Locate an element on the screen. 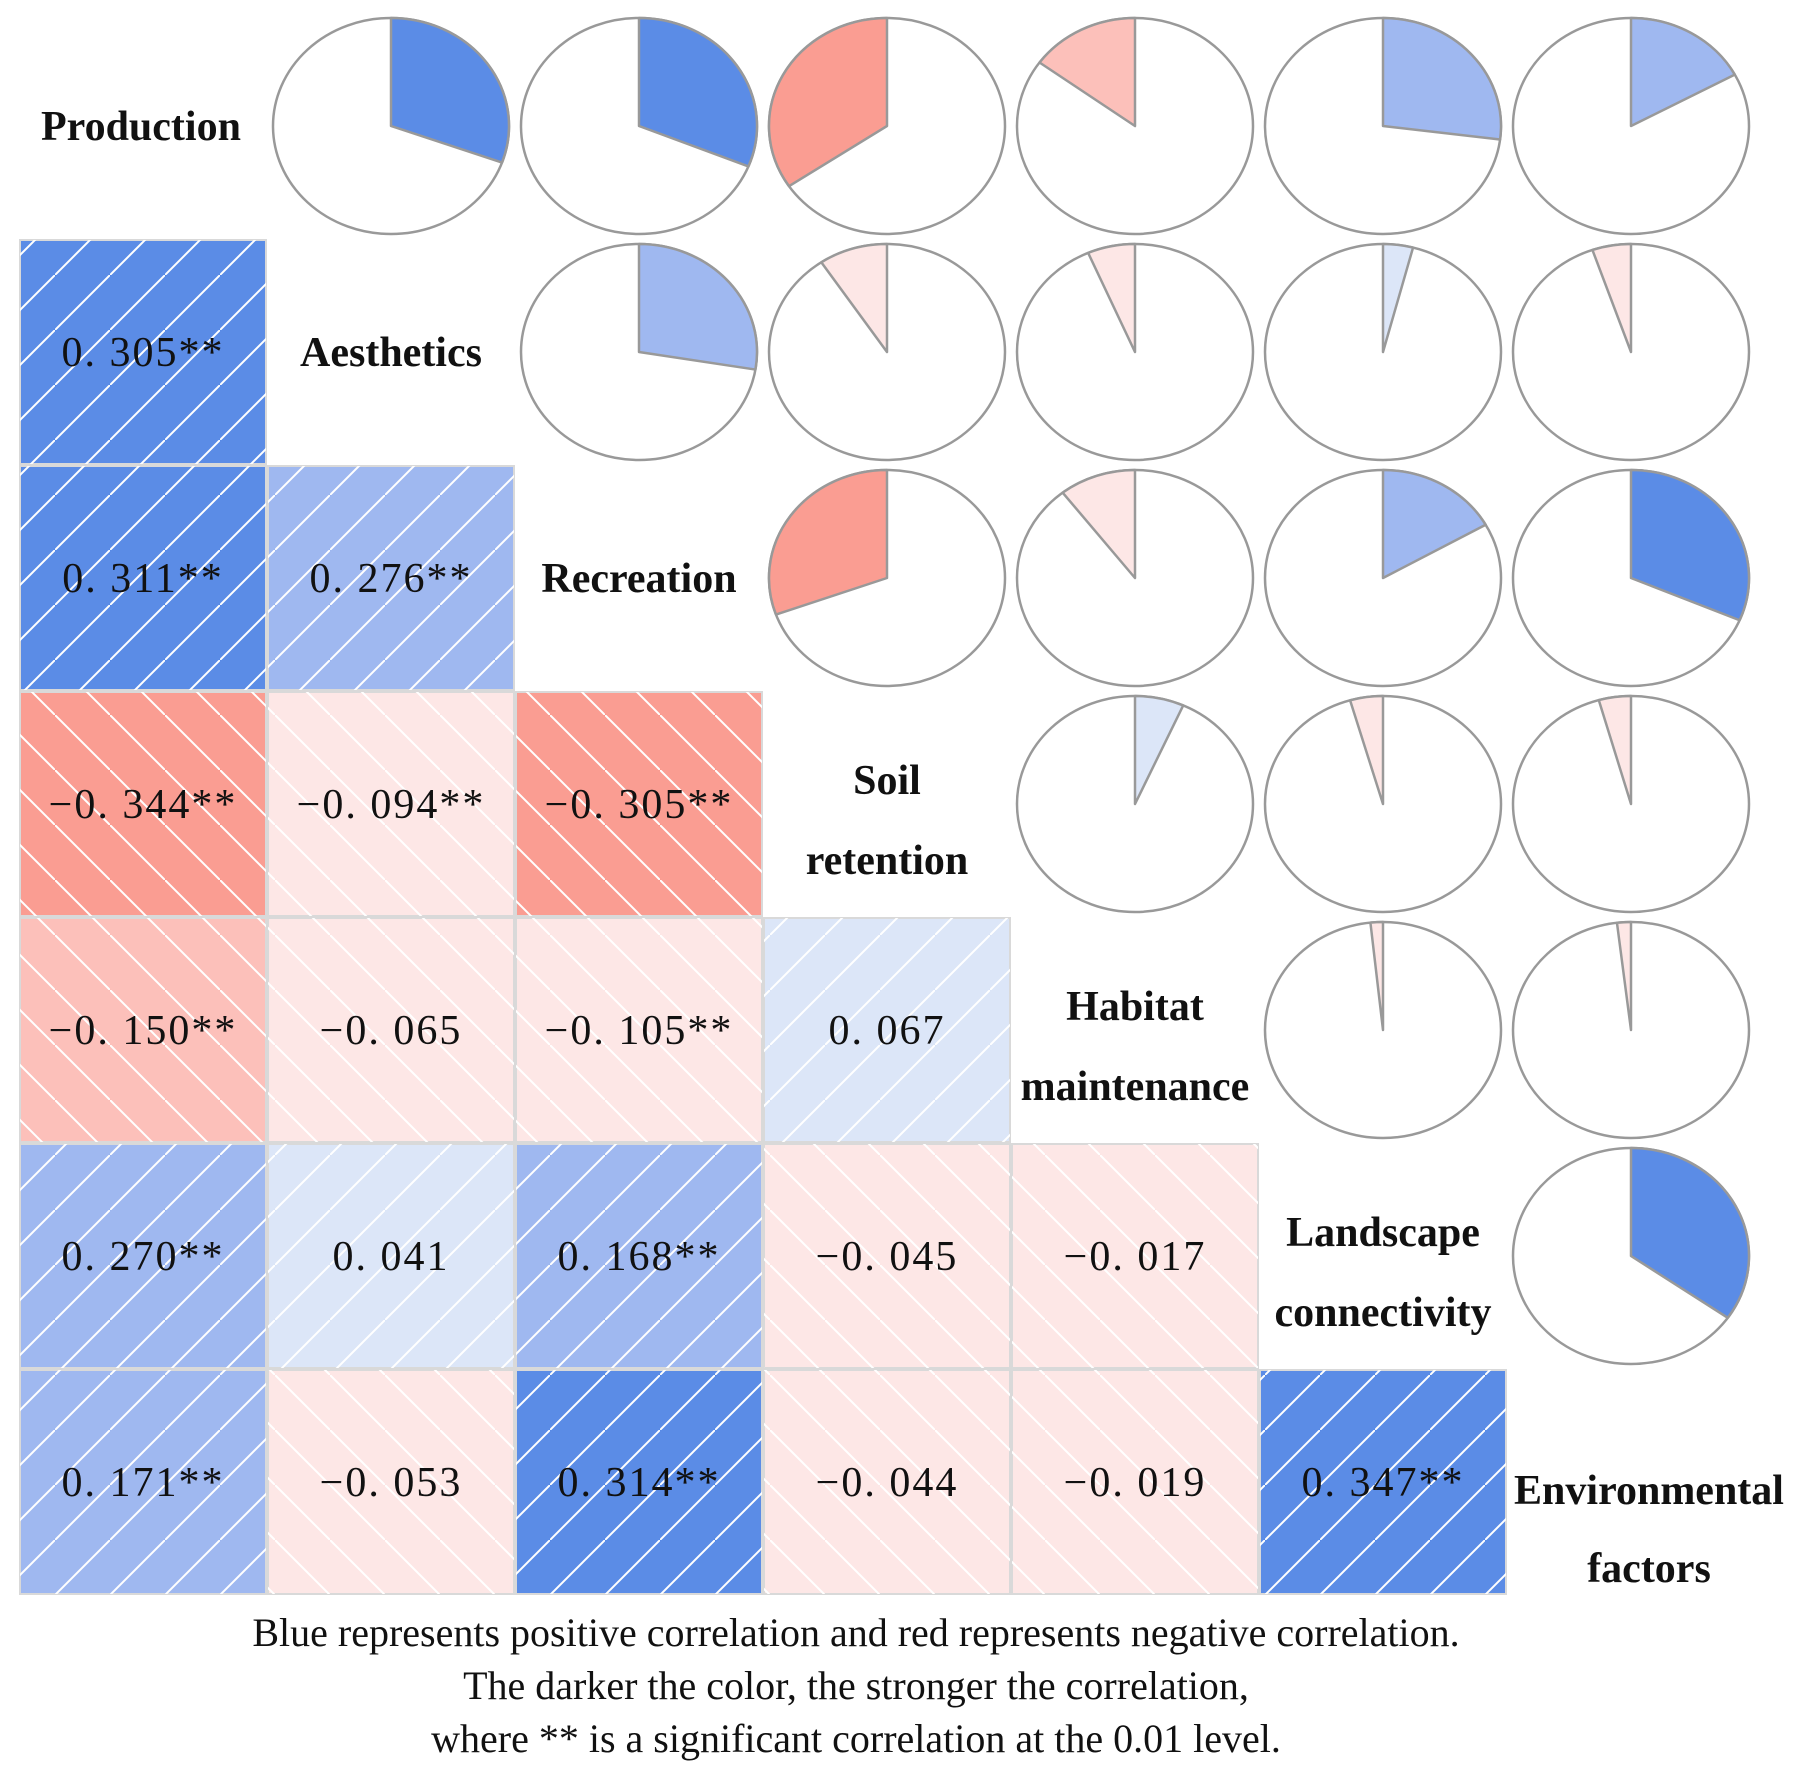  variable-label: Habitat is located at coordinates (1135, 1007).